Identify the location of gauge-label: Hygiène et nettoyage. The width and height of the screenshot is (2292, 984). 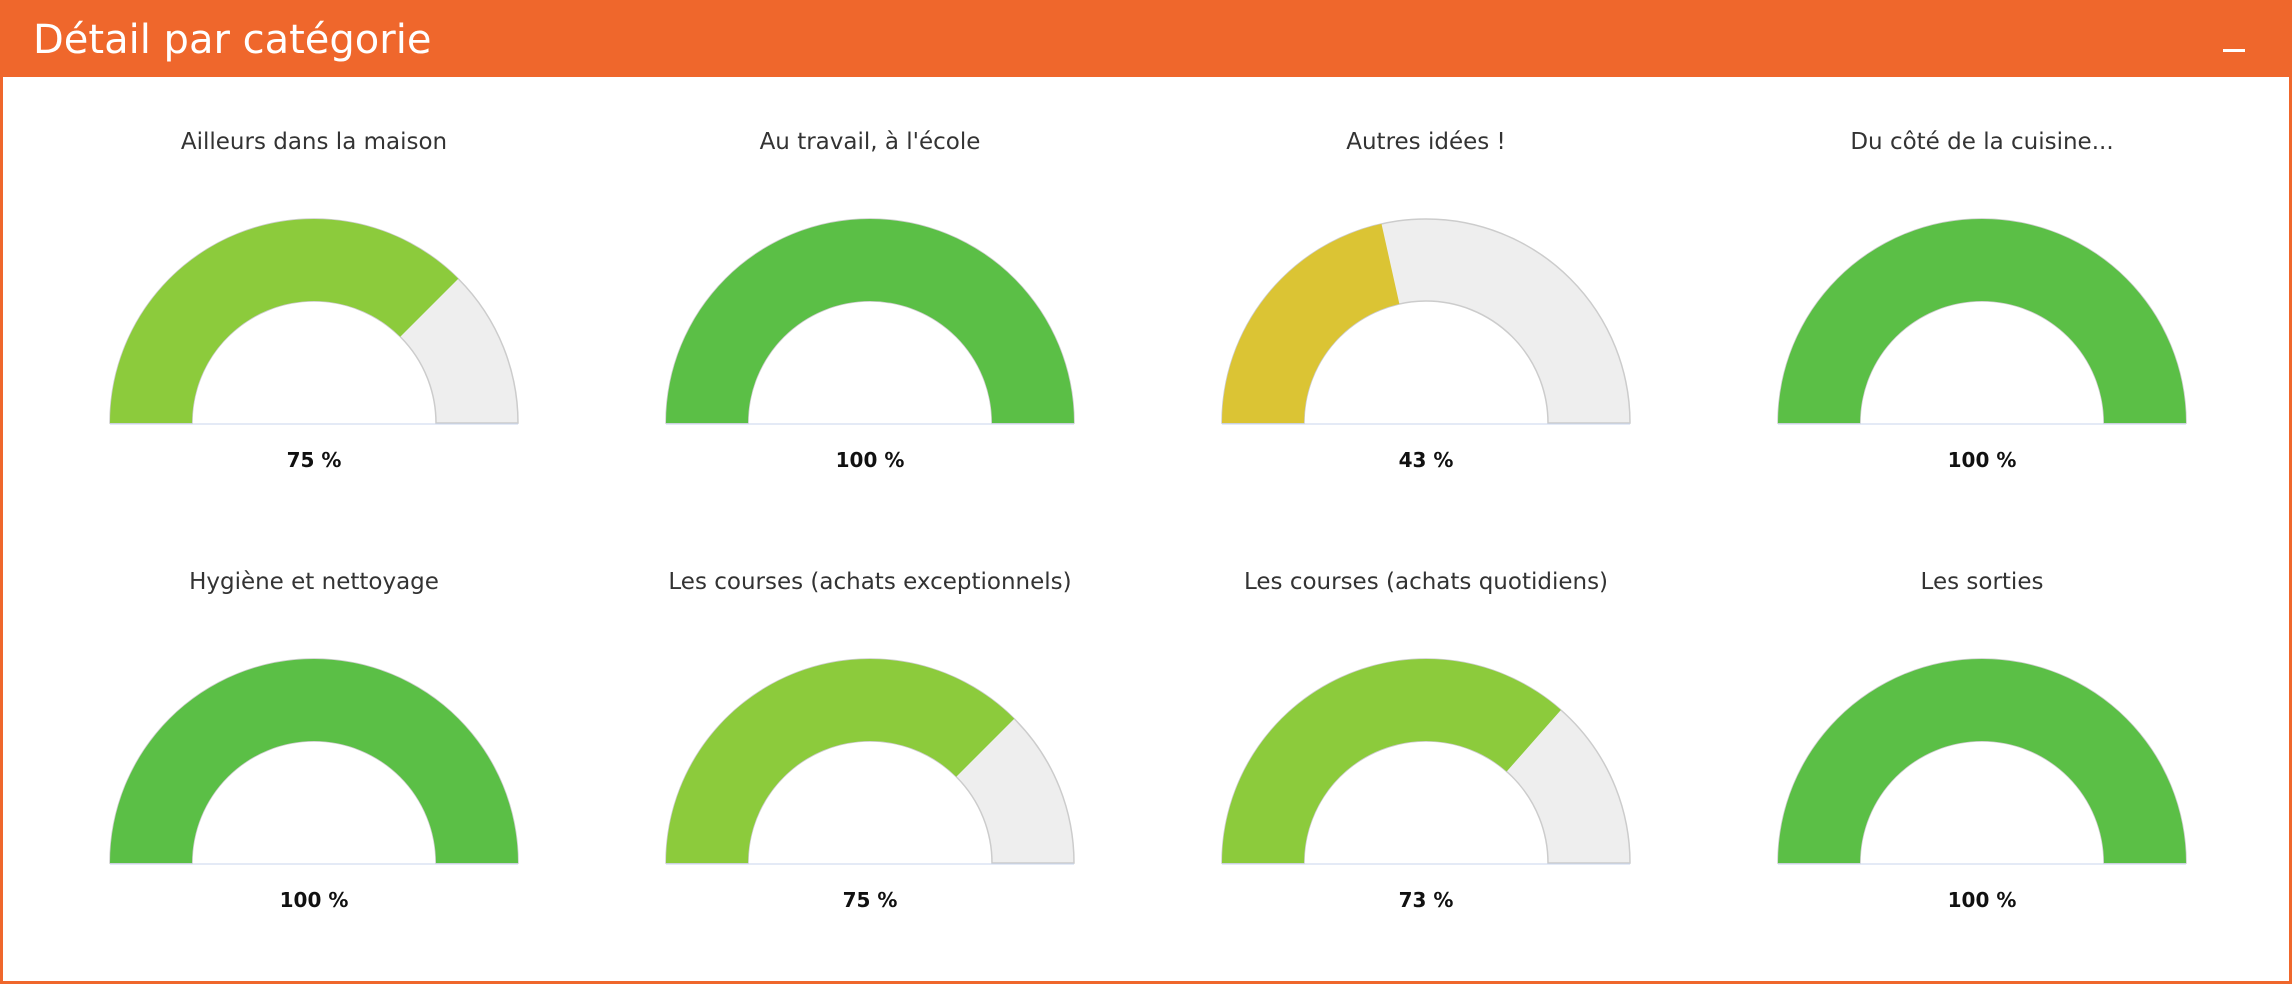
(314, 582).